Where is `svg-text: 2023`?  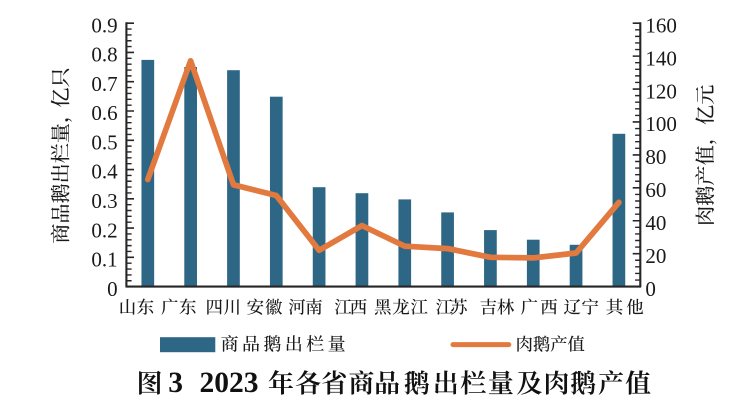
svg-text: 2023 is located at coordinates (229, 383).